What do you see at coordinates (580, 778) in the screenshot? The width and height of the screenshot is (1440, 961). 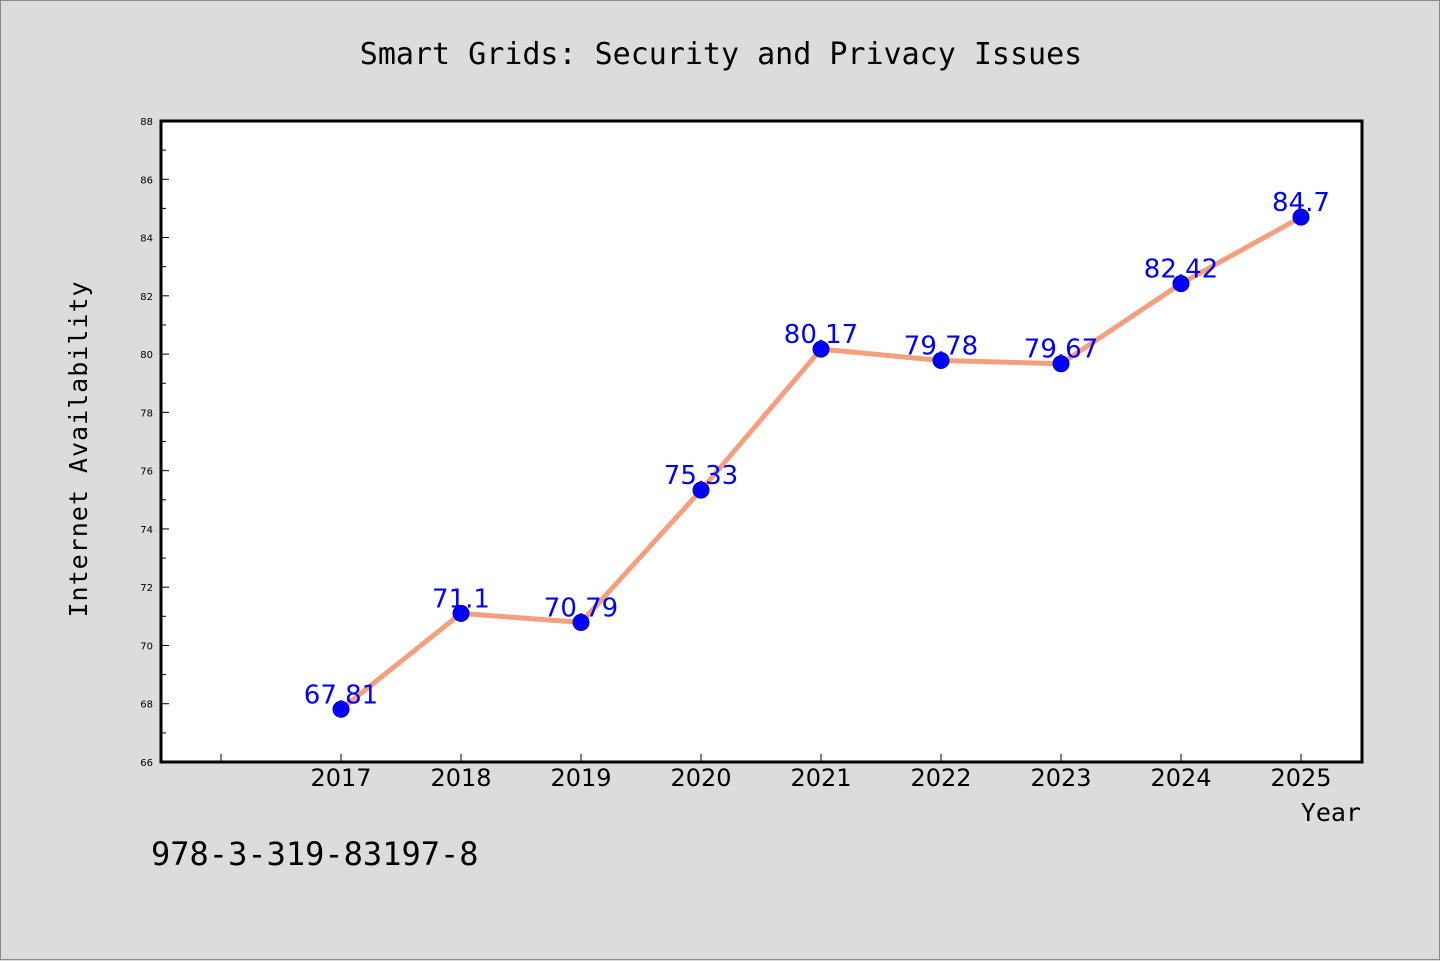 I see `x-tick-label: 2019` at bounding box center [580, 778].